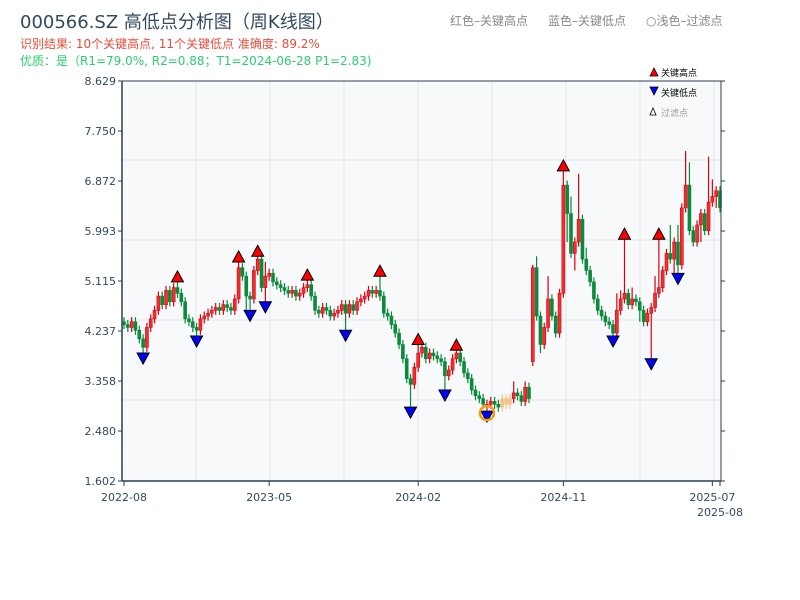 The width and height of the screenshot is (800, 600). I want to click on y-tick-label: 5.115, so click(101, 281).